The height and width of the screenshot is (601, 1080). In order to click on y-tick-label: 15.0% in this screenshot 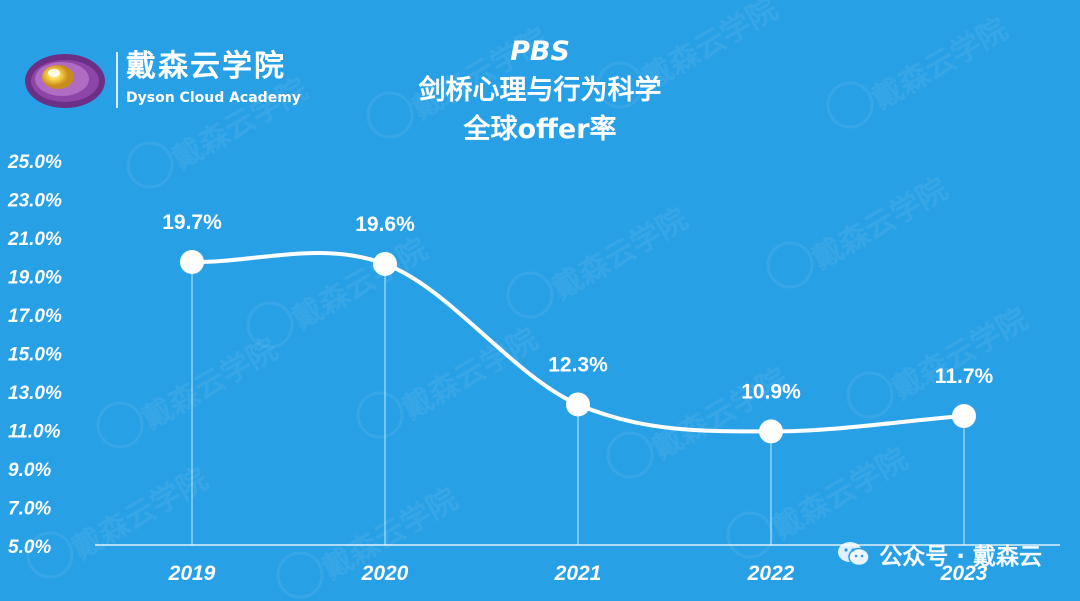, I will do `click(35, 355)`.